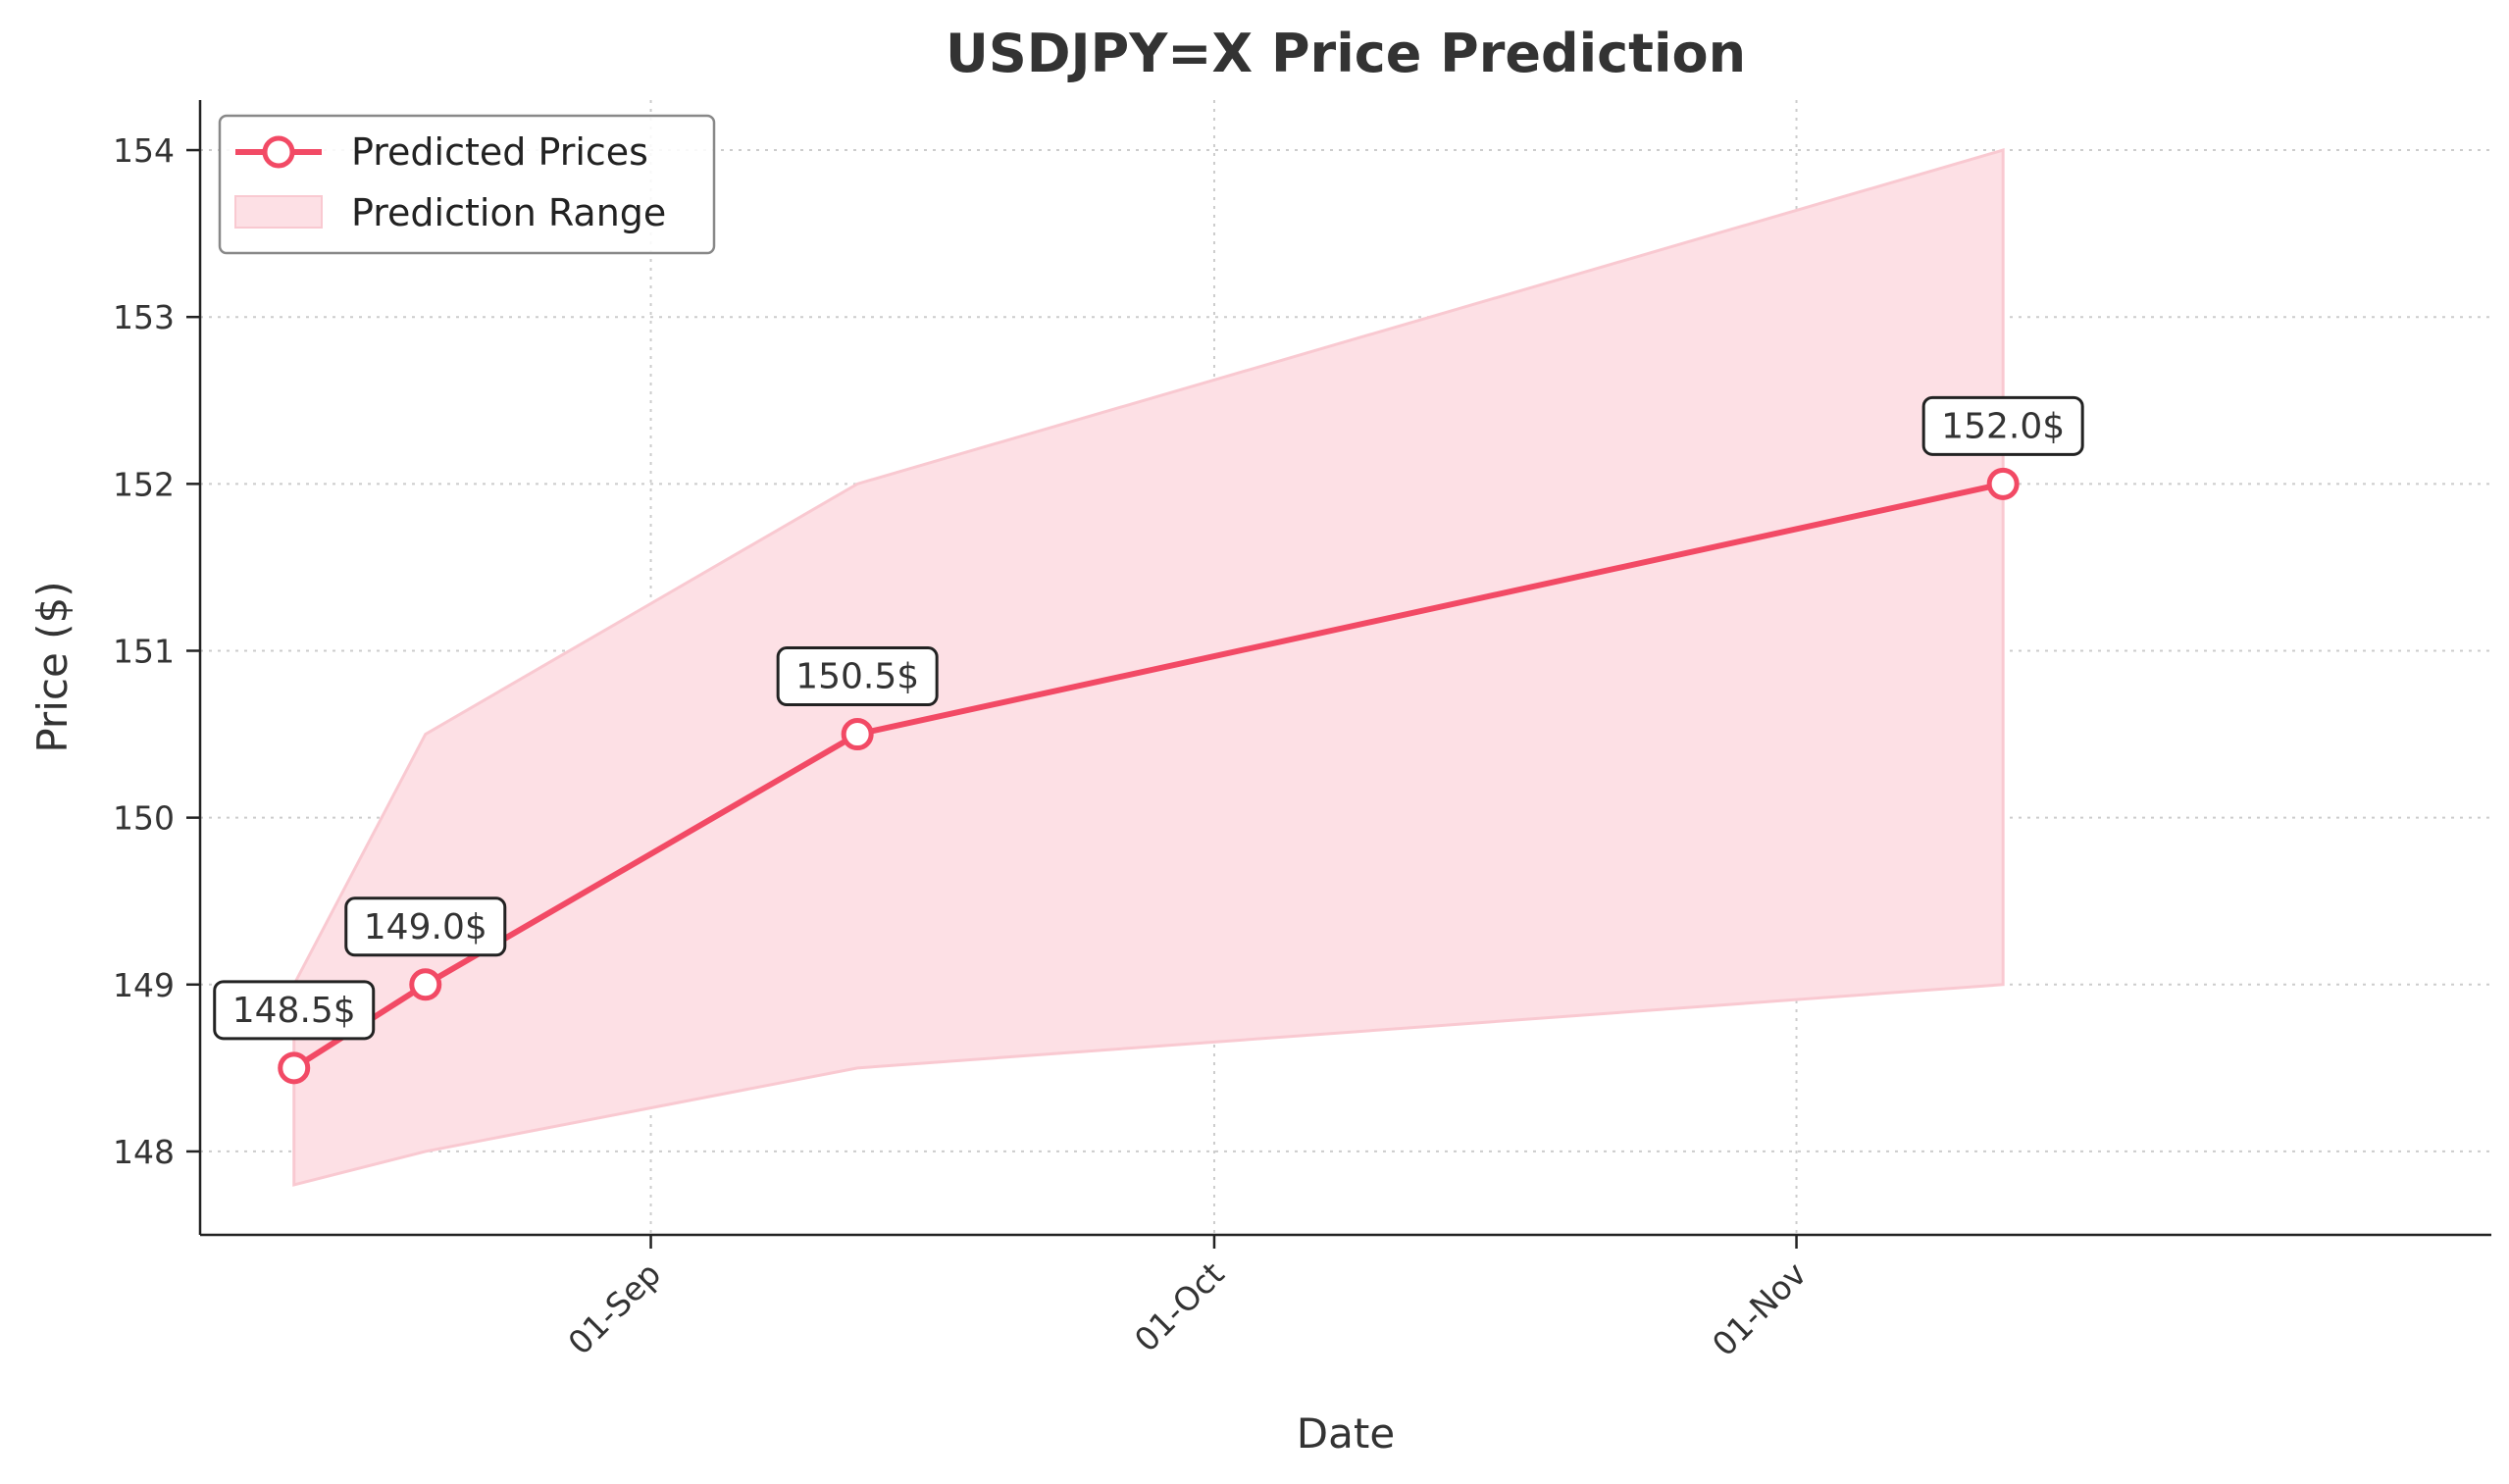 This screenshot has height=1484, width=2509. What do you see at coordinates (1759, 1308) in the screenshot?
I see `x-tick-label: 01-Nov` at bounding box center [1759, 1308].